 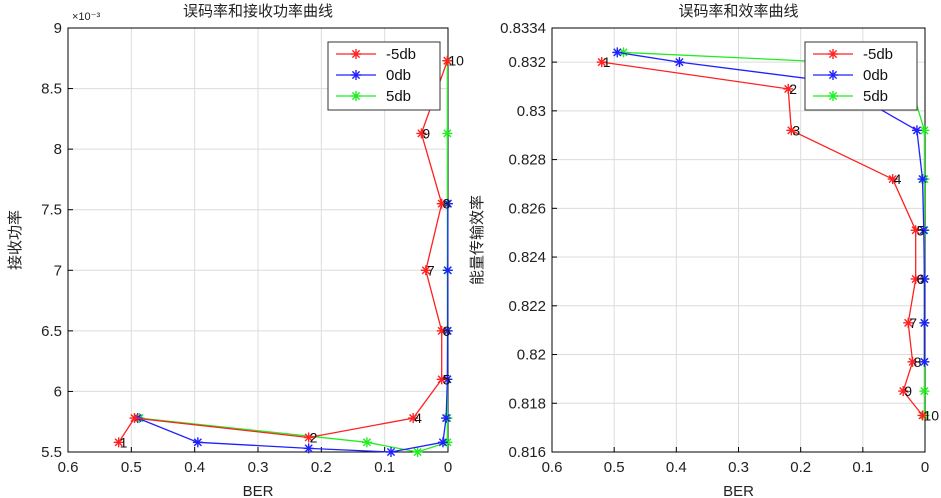 What do you see at coordinates (531, 111) in the screenshot?
I see `y-tick-label: 0.83` at bounding box center [531, 111].